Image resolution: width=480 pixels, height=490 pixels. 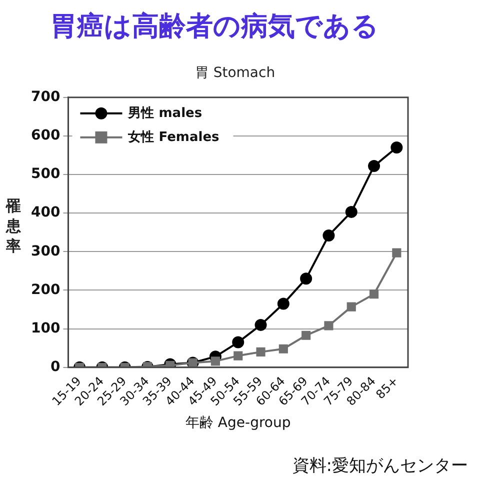 I want to click on y-tick-label: 300, so click(x=45, y=251).